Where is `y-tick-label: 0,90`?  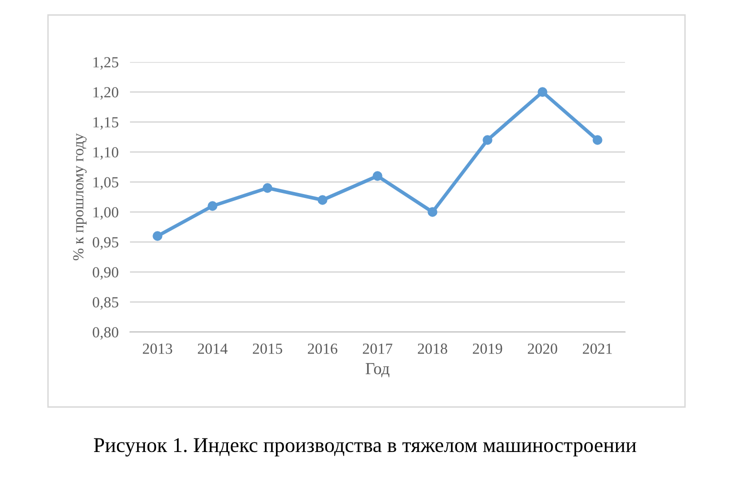 y-tick-label: 0,90 is located at coordinates (105, 273).